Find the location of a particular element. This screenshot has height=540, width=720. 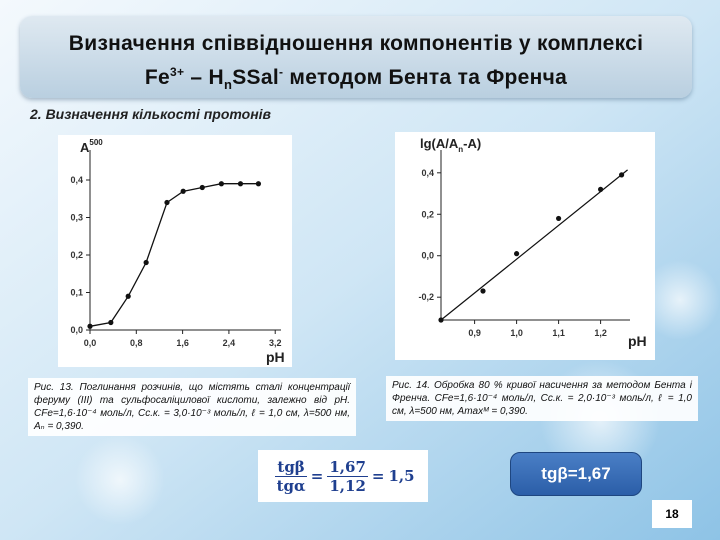

result-box: tgβ=1,67 is located at coordinates (576, 474).